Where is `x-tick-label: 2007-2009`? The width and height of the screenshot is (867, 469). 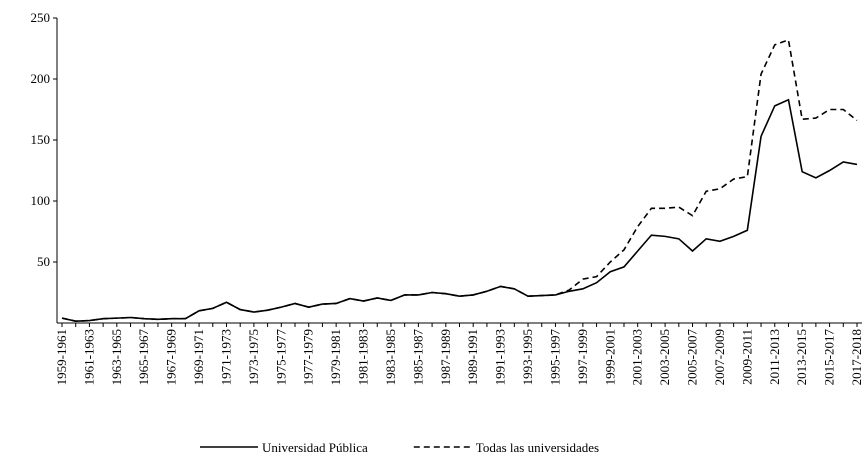
x-tick-label: 2007-2009 is located at coordinates (719, 357).